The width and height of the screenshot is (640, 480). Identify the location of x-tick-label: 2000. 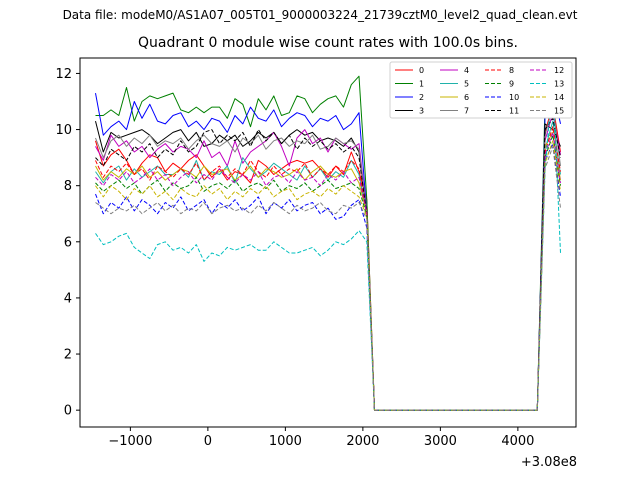
(362, 441).